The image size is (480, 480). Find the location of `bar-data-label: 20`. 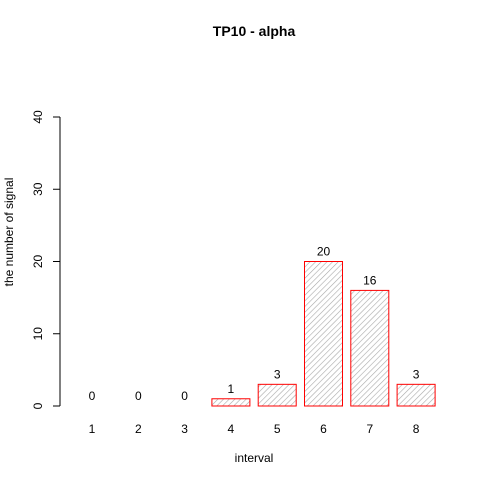

bar-data-label: 20 is located at coordinates (324, 252).